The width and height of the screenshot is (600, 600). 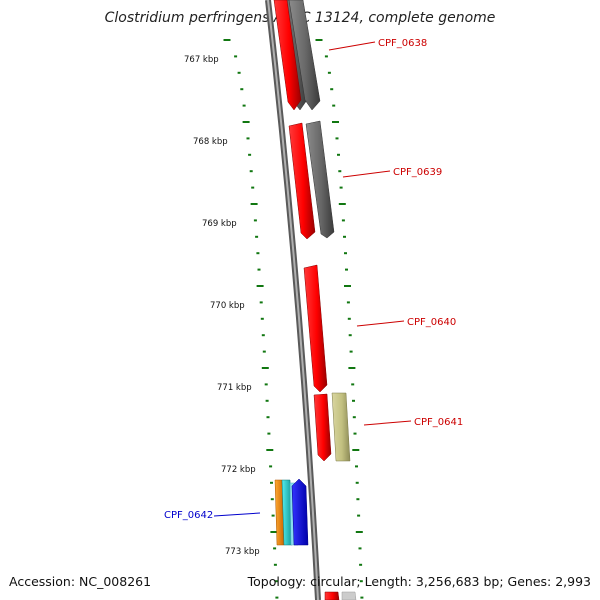 What do you see at coordinates (349, 595) in the screenshot?
I see `gene-feature-lightgray-bottom` at bounding box center [349, 595].